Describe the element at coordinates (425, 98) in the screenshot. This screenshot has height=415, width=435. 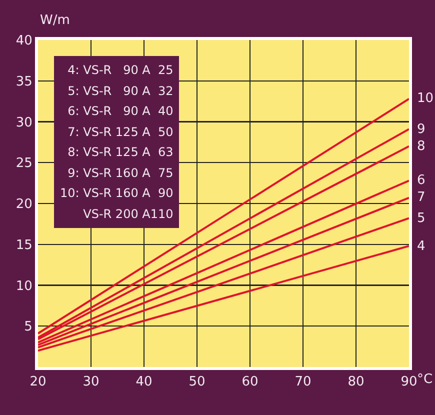
I see `series-label: 10` at that location.